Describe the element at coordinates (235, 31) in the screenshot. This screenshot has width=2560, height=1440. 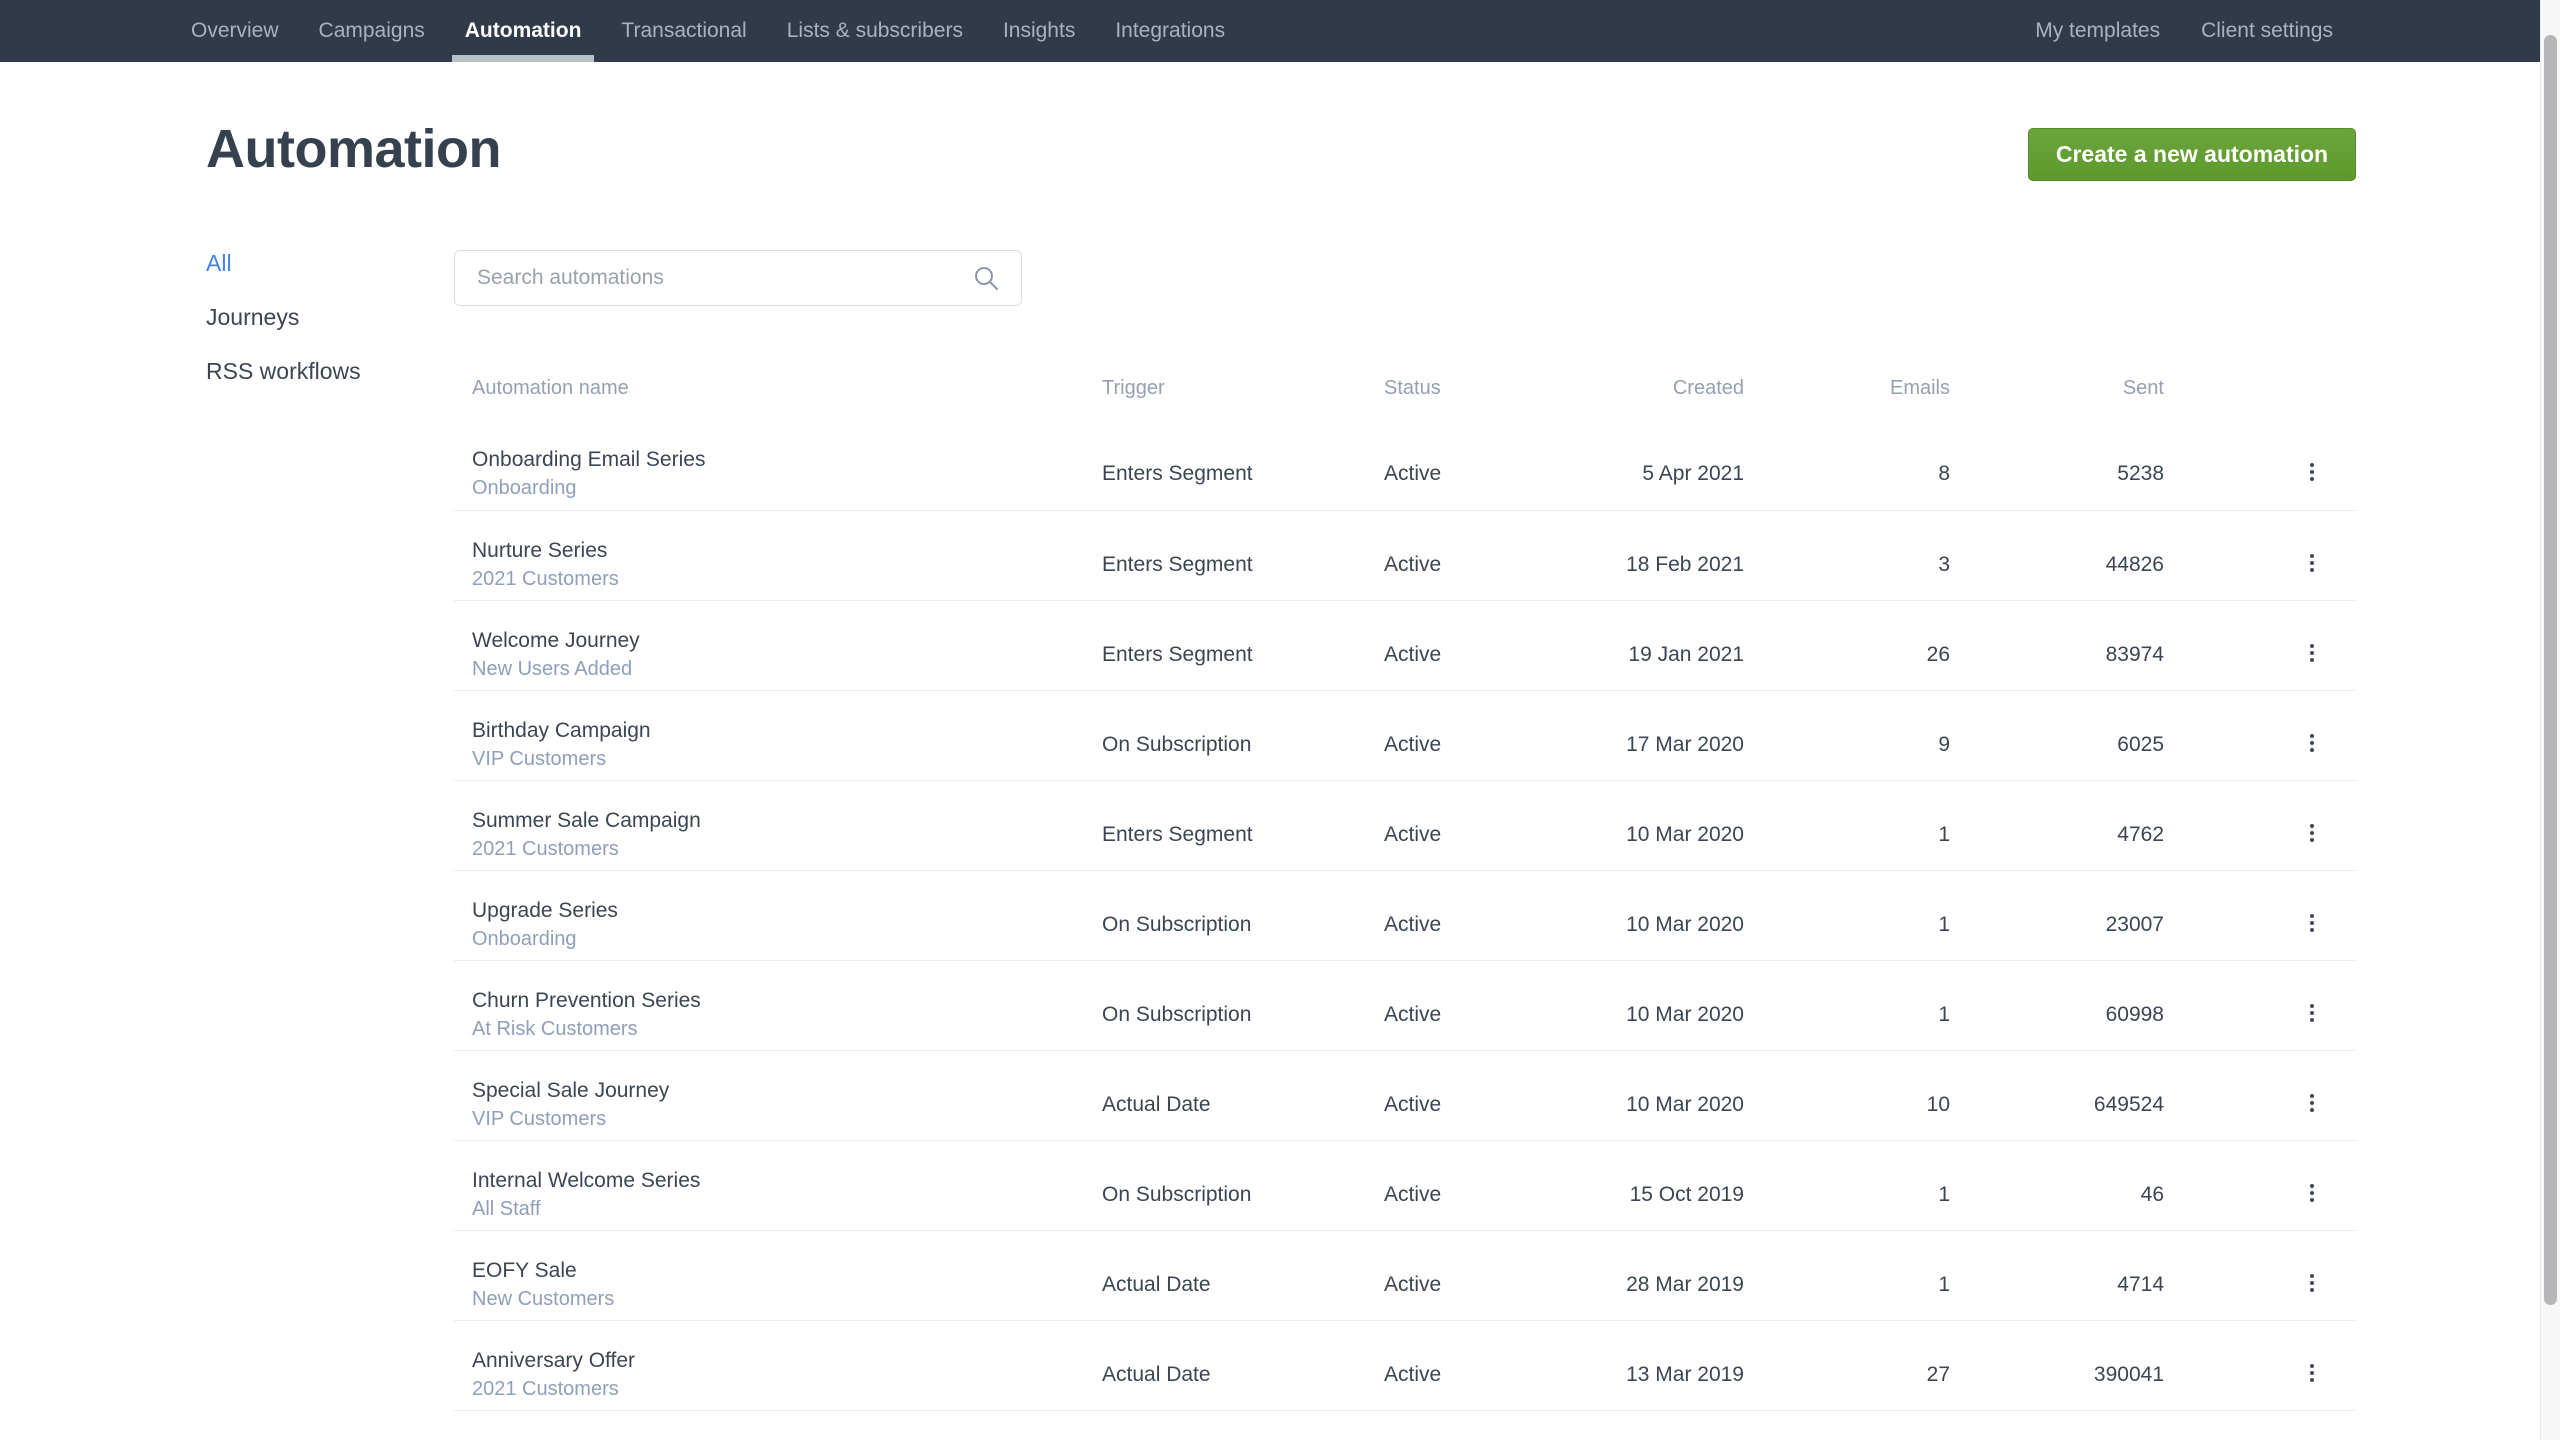
I see `nav-item-overview: Overview` at that location.